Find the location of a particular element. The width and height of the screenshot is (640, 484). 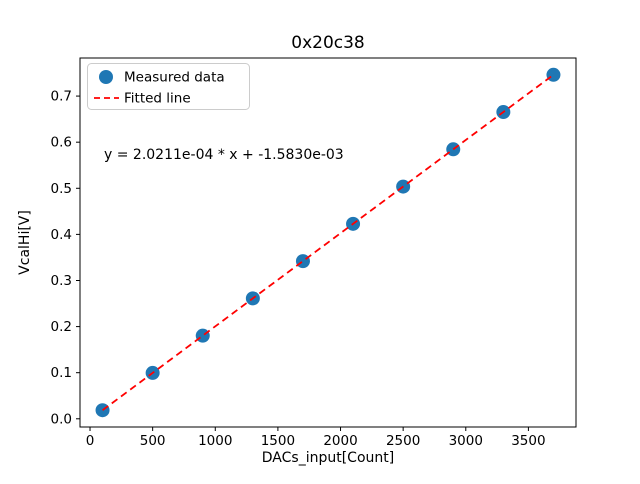

legend-label-fitted: Fitted line is located at coordinates (157, 99).